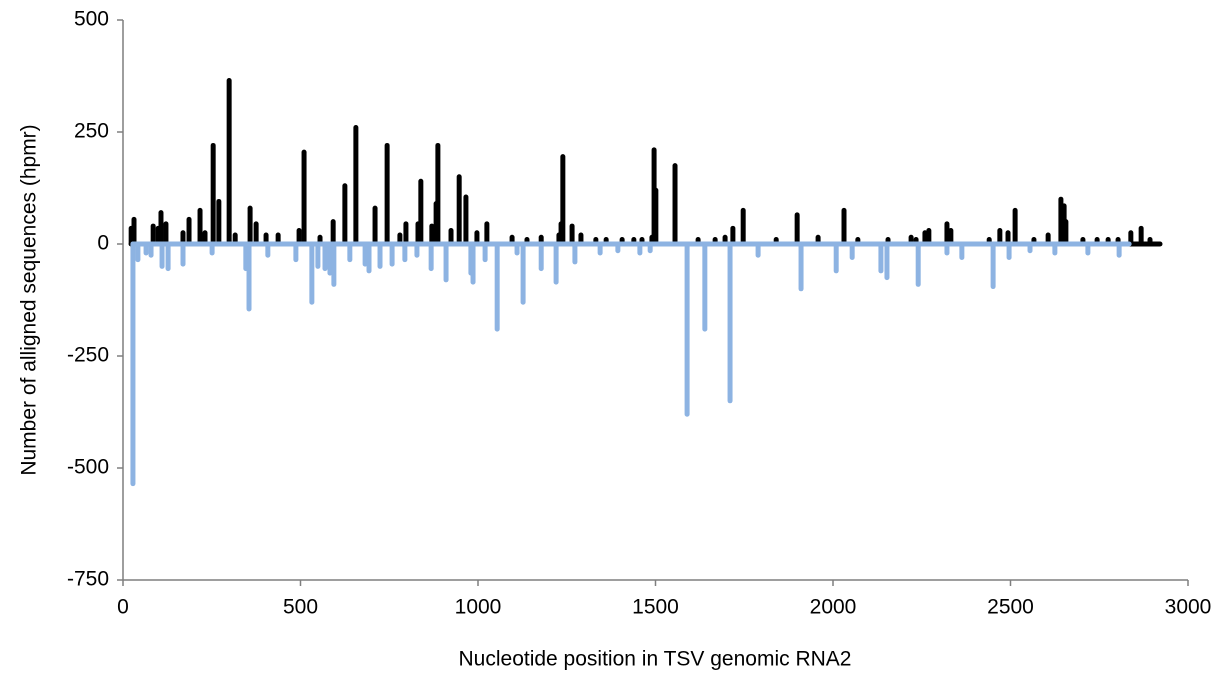 This screenshot has height=675, width=1232. What do you see at coordinates (1010, 607) in the screenshot?
I see `x-tick-label: 2500` at bounding box center [1010, 607].